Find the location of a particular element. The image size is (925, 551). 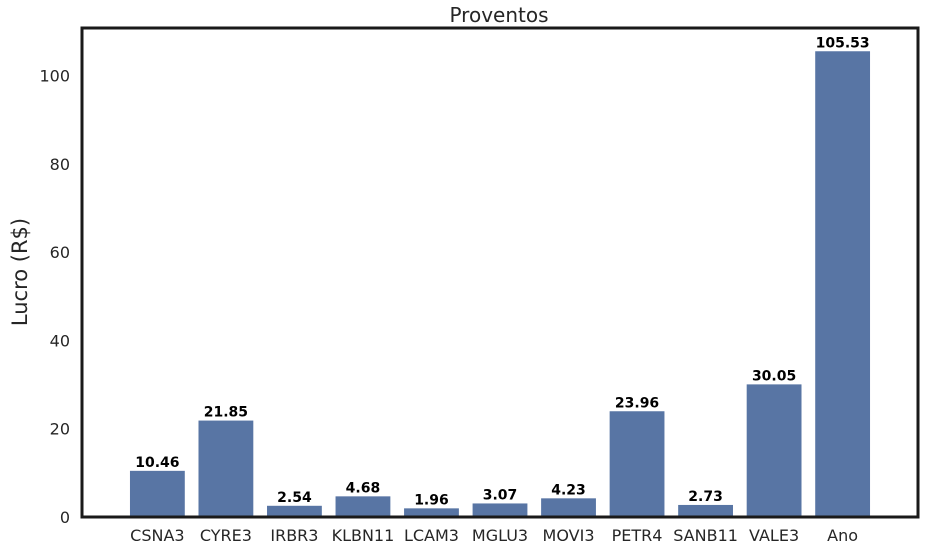

bar-csna3 is located at coordinates (157, 493).